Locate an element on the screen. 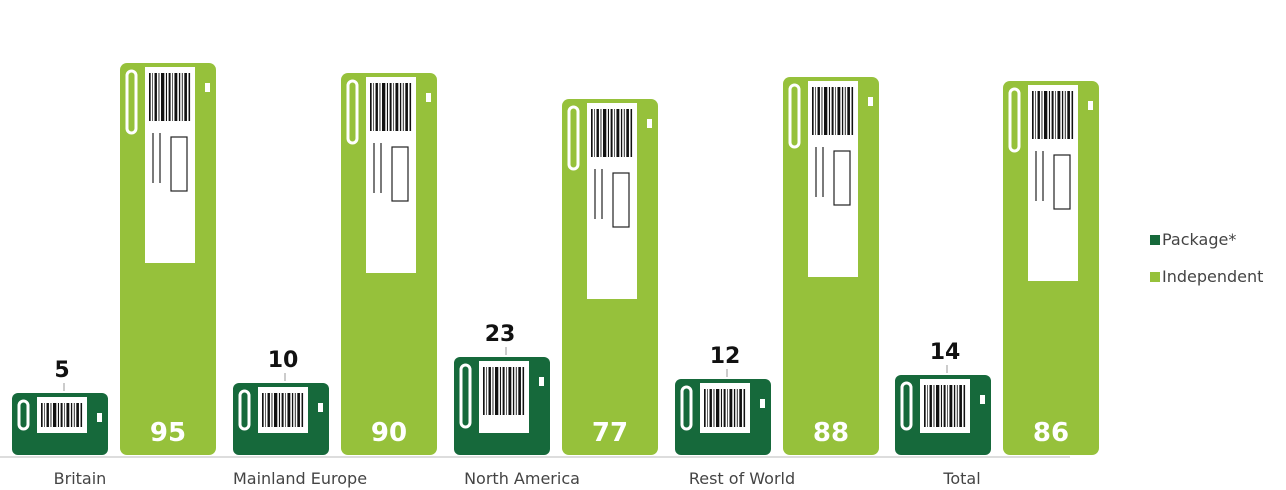 The height and width of the screenshot is (490, 1286). bar-package-mainland-europe is located at coordinates (281, 419).